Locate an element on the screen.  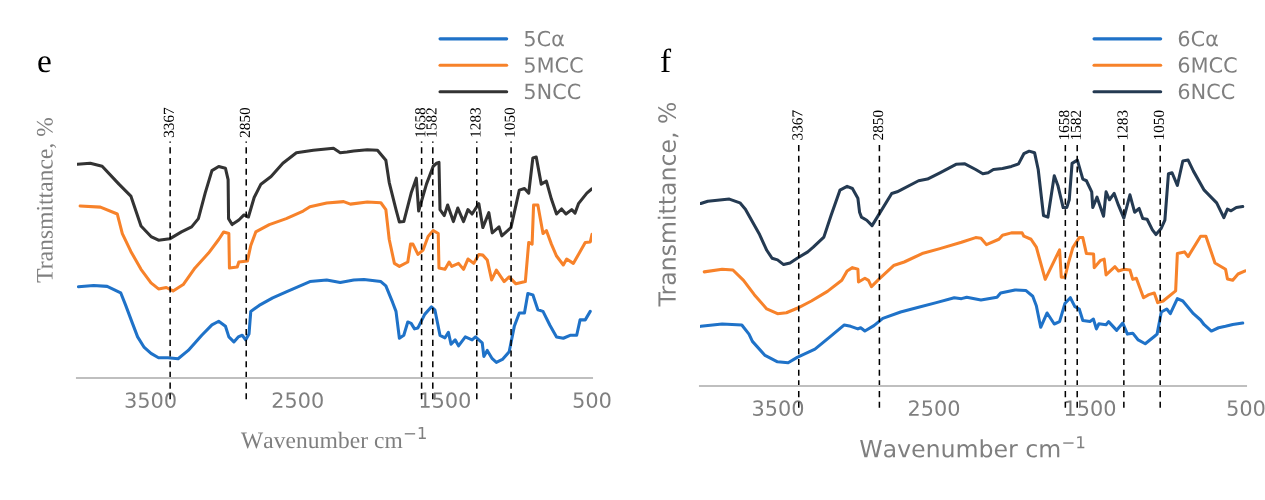
text: f is located at coordinates (666, 60).